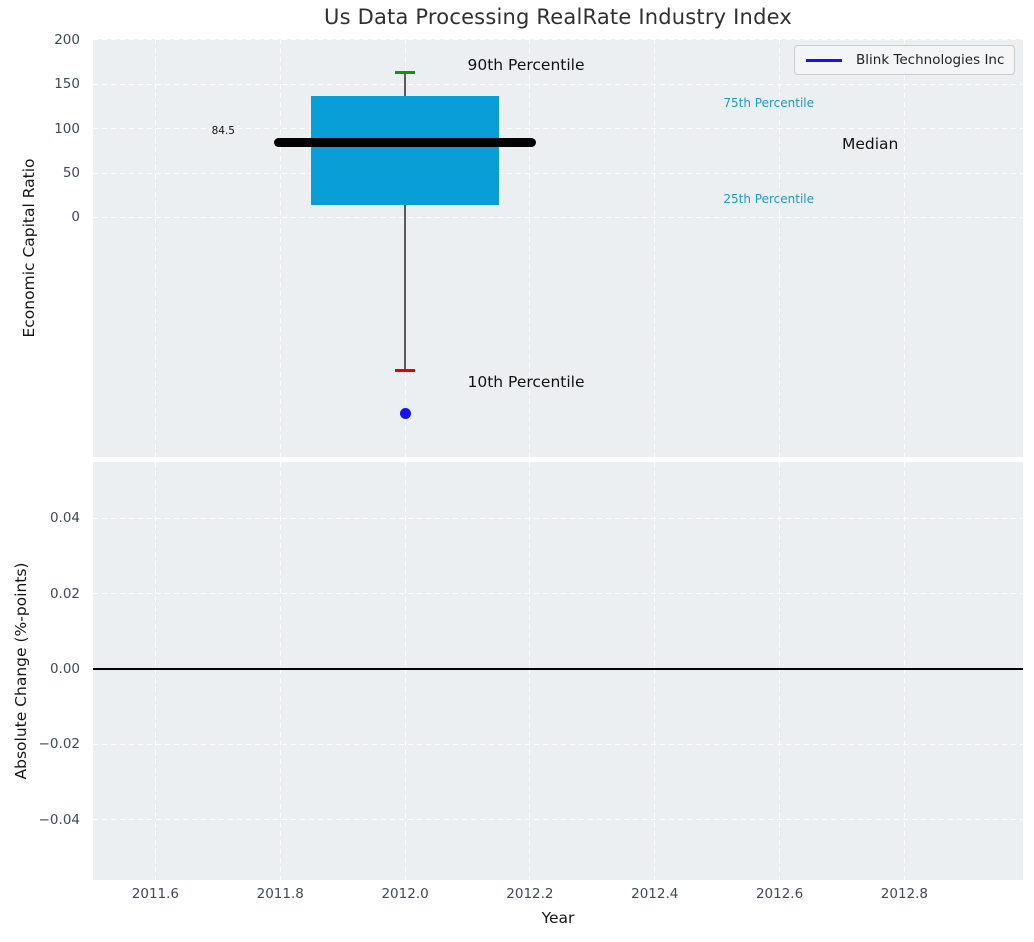  I want to click on x-tick-label: 2012.8, so click(904, 894).